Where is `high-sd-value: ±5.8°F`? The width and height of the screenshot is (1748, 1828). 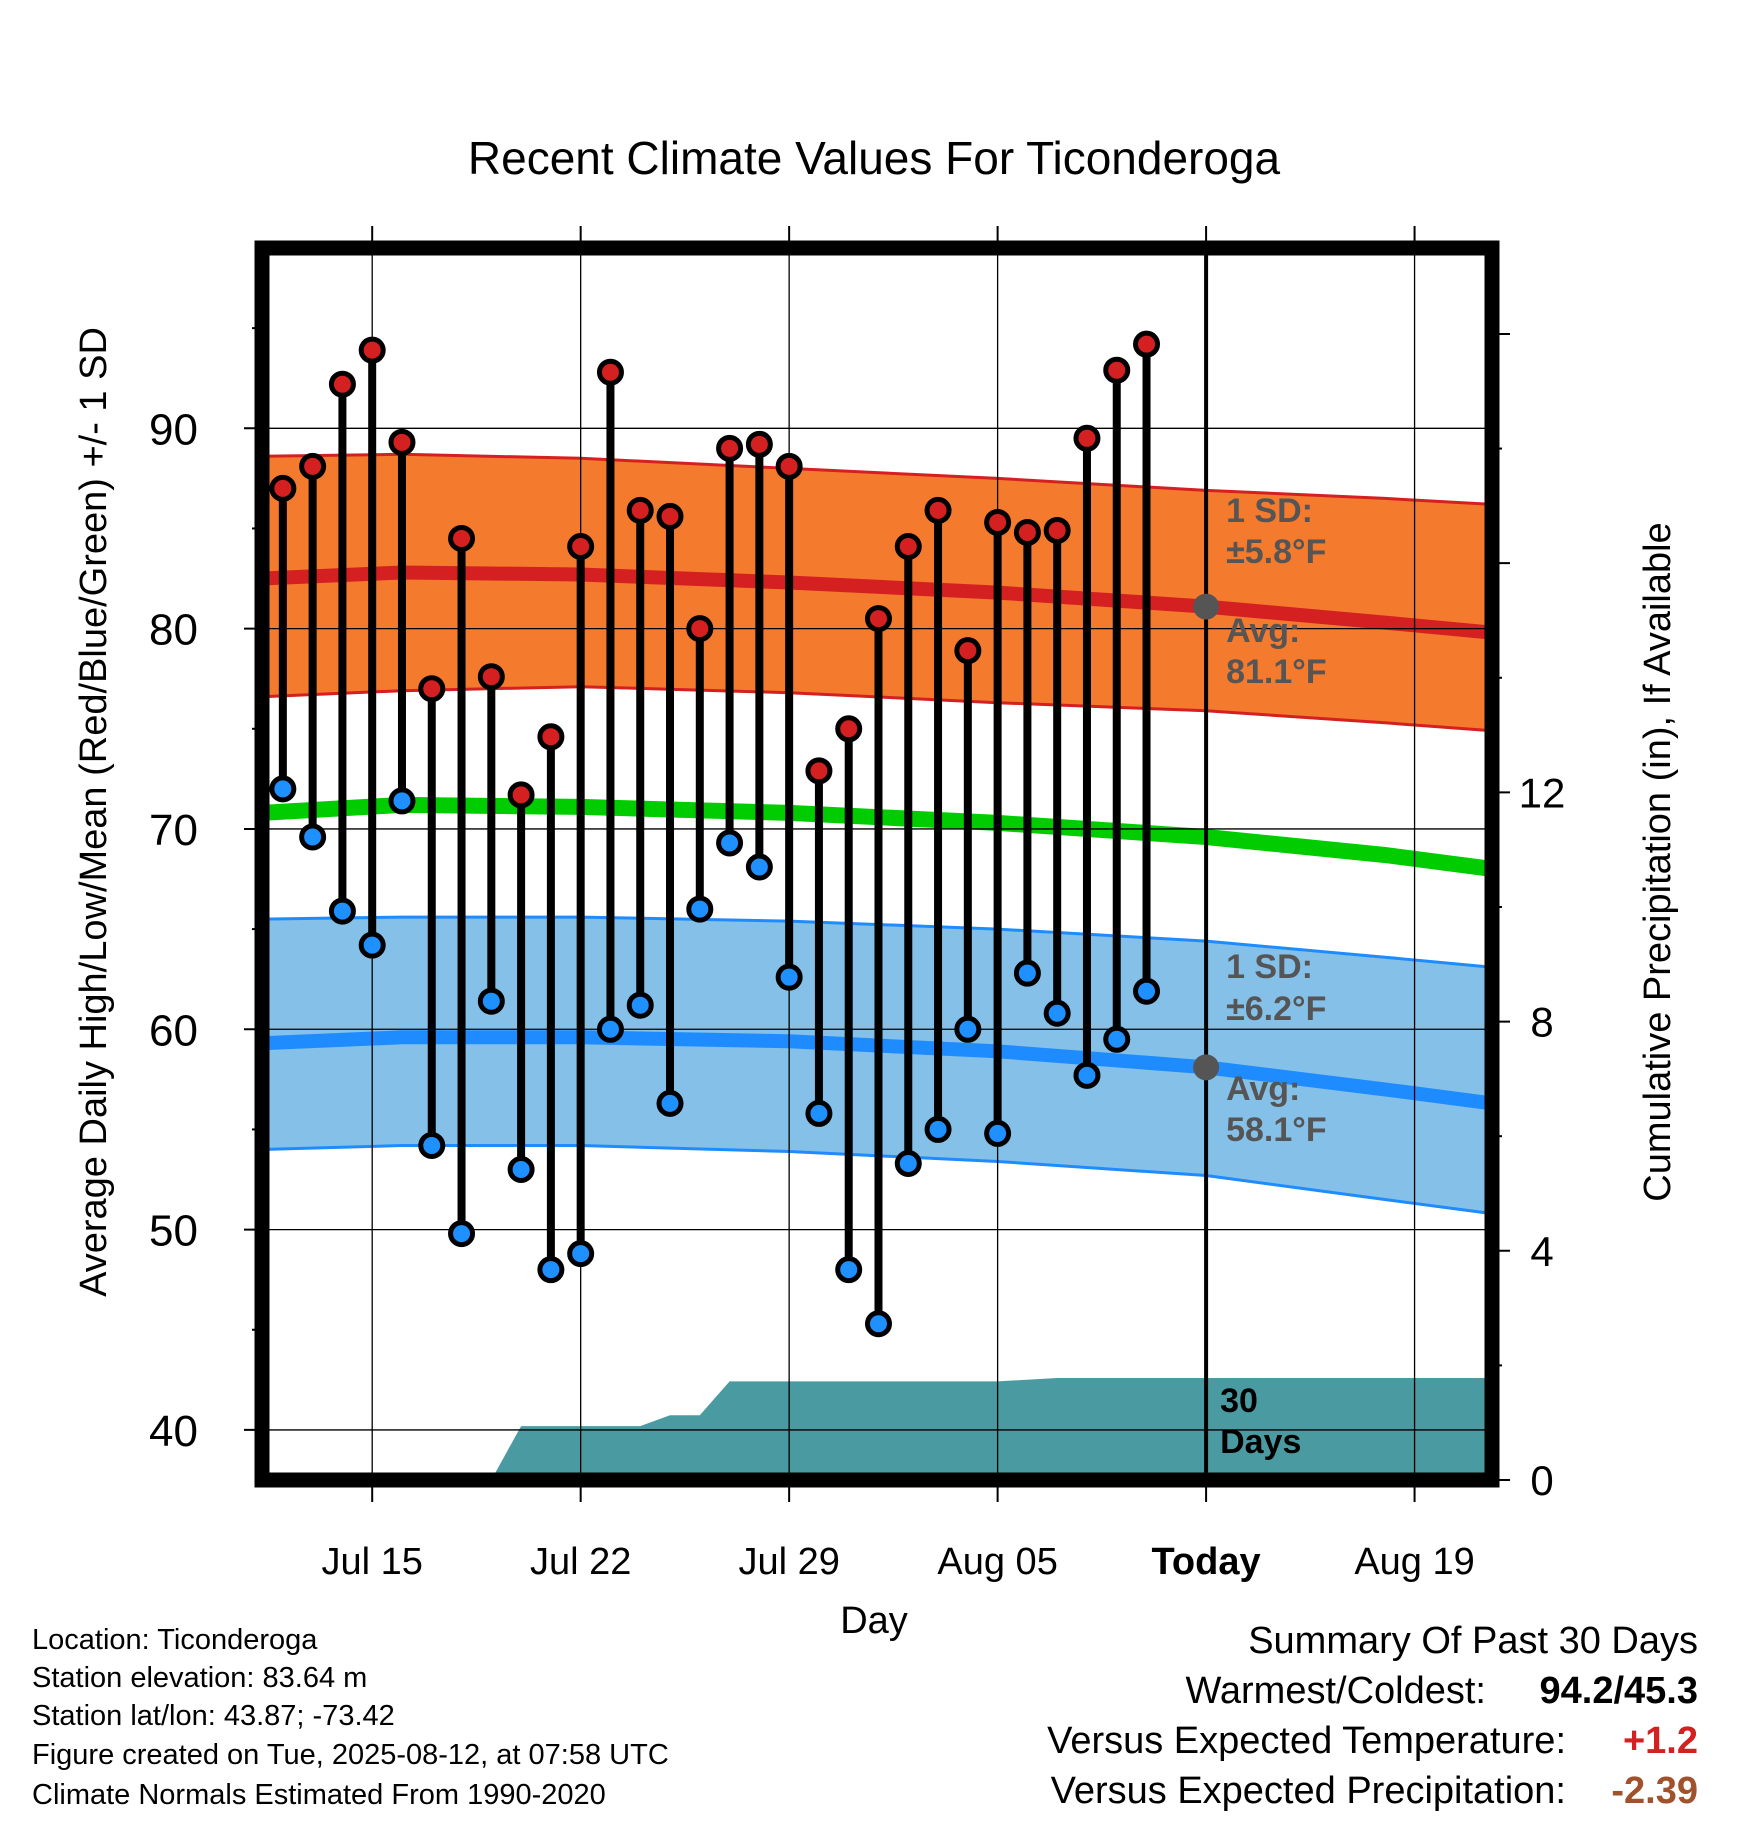
high-sd-value: ±5.8°F is located at coordinates (1276, 552).